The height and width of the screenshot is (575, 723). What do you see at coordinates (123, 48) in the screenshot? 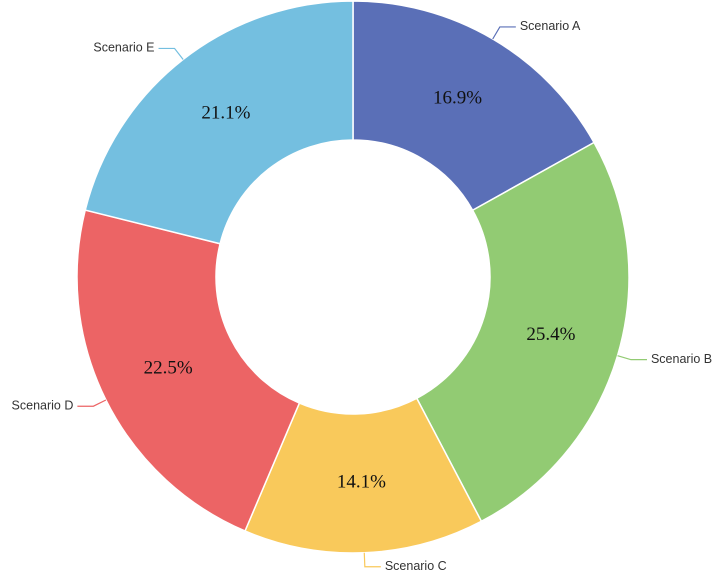
I see `category-label-scenario-e: Scenario E` at bounding box center [123, 48].